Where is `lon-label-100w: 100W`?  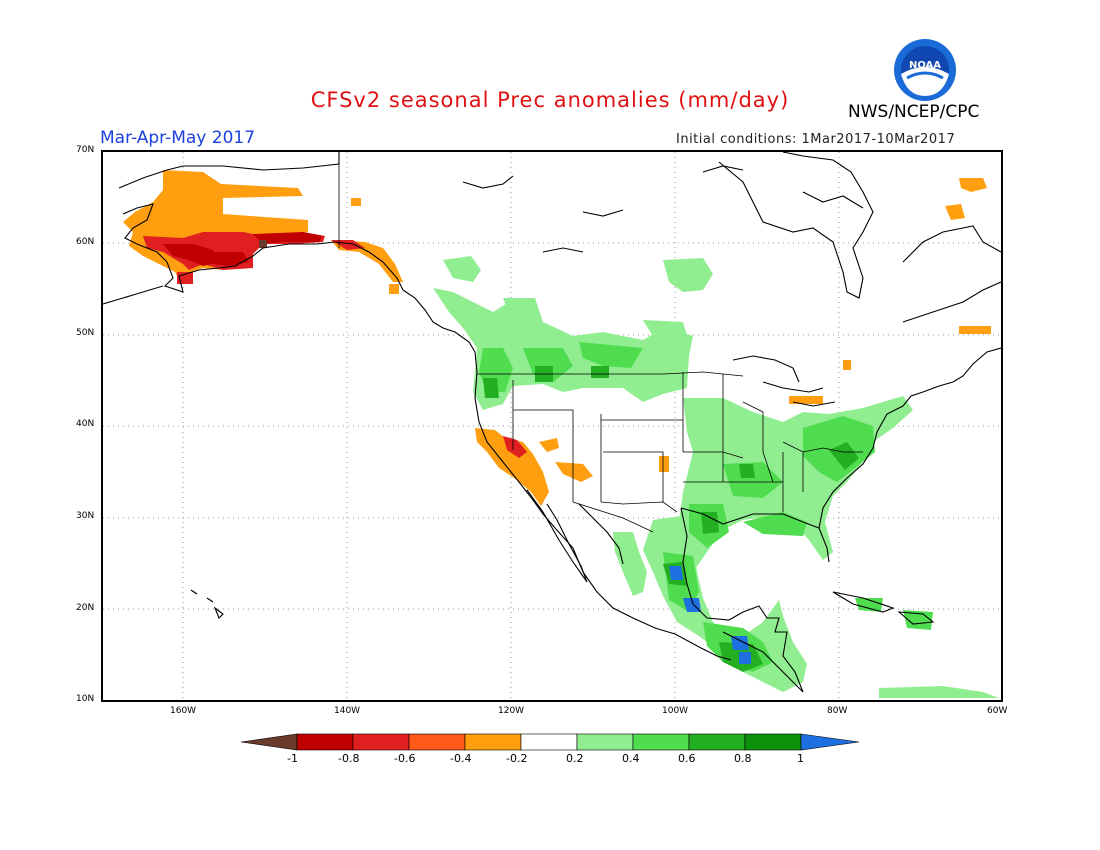
lon-label-100w: 100W is located at coordinates (675, 711).